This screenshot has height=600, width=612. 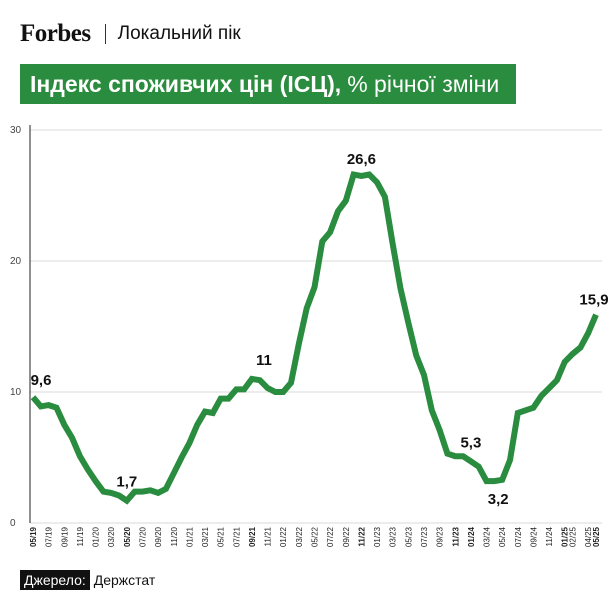 What do you see at coordinates (408, 536) in the screenshot?
I see `x-tick-label: 05/23` at bounding box center [408, 536].